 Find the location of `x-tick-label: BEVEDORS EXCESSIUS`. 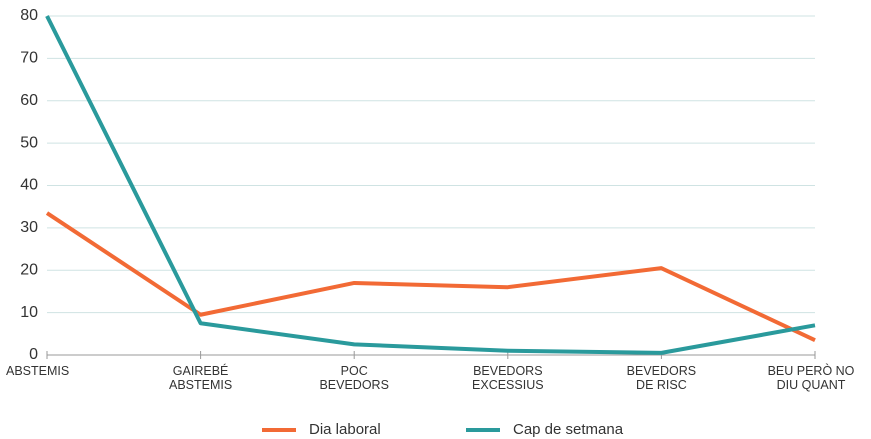

x-tick-label: BEVEDORS EXCESSIUS is located at coordinates (508, 378).